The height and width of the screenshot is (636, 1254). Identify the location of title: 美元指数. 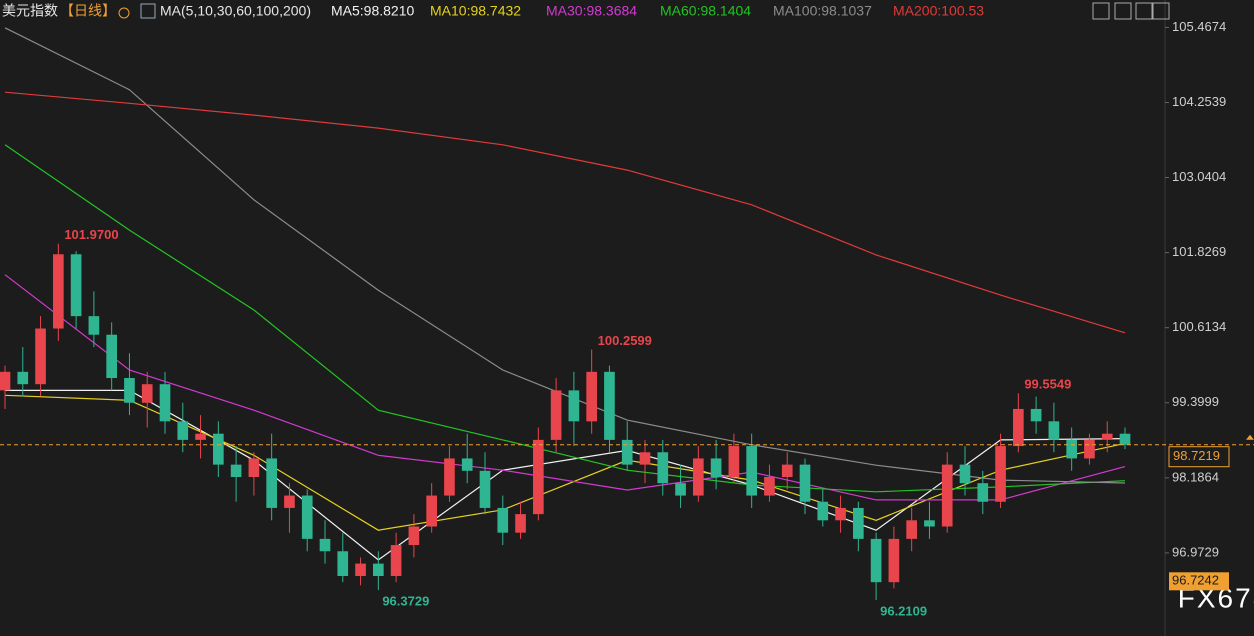
(30, 11).